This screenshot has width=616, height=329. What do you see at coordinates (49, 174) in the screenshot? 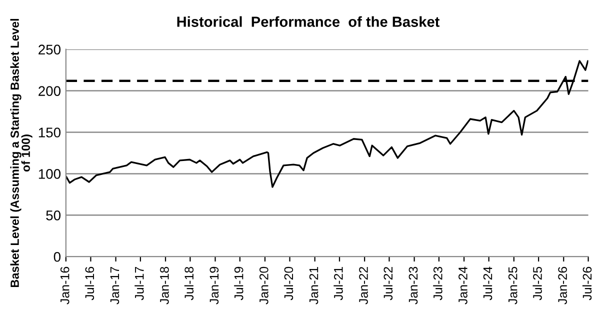
I see `y-tick-label: 100` at bounding box center [49, 174].